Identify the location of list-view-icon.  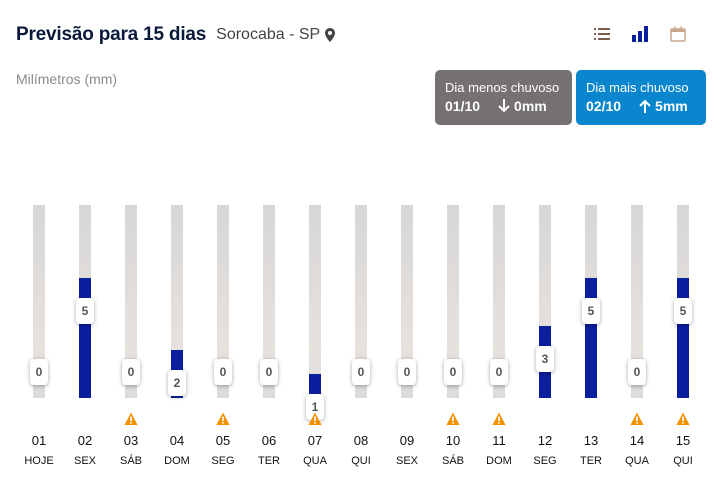
(602, 34).